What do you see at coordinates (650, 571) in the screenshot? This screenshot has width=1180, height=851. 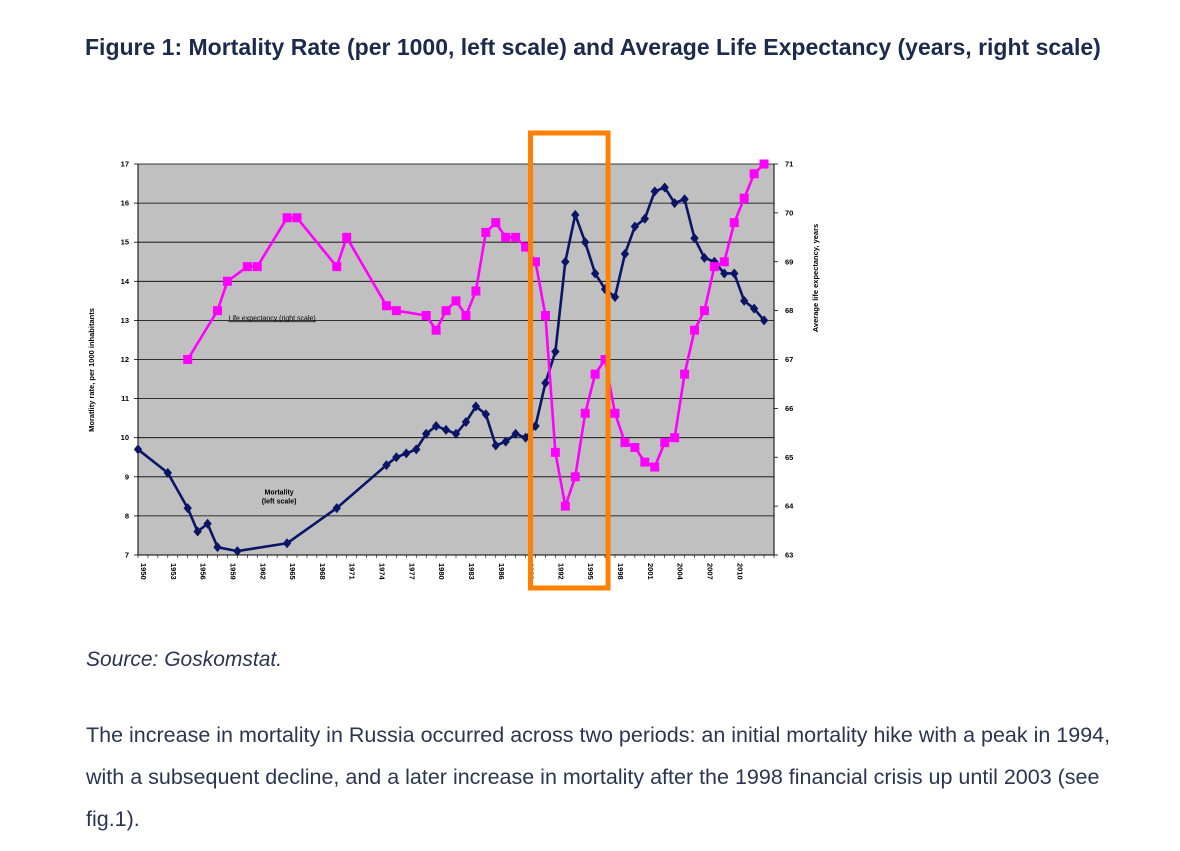 I see `x-tick-label: 2001` at bounding box center [650, 571].